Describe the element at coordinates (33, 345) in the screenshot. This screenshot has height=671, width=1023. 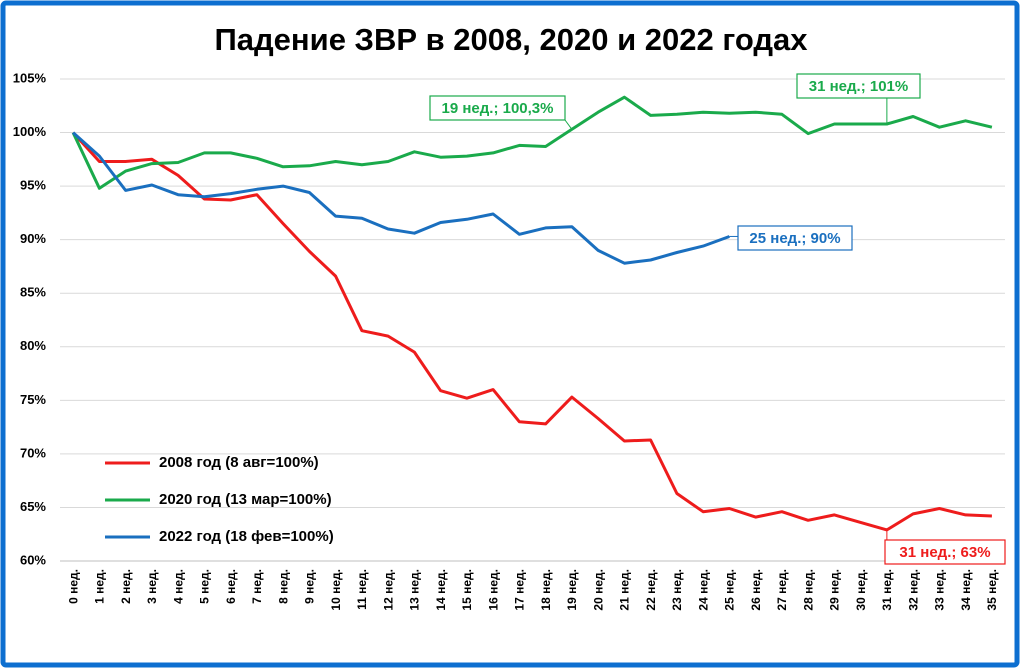
I see `y-tick-label: 80%` at that location.